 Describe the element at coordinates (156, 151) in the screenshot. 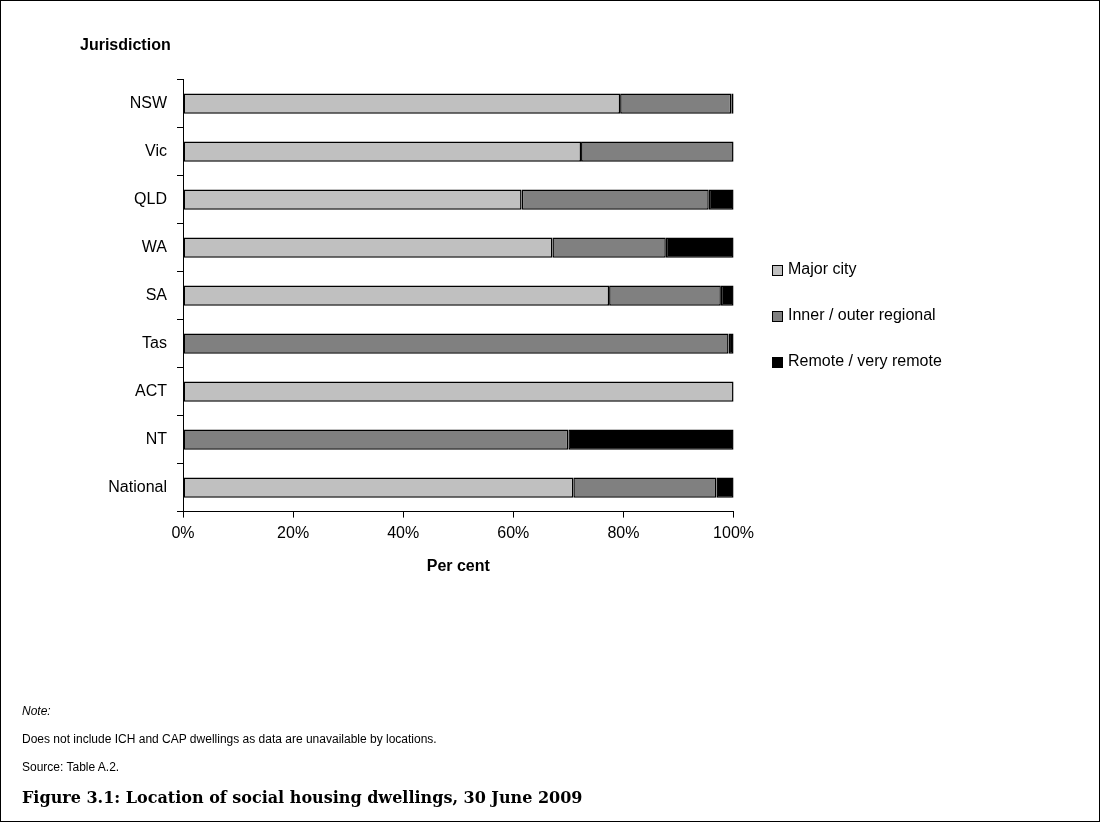

I see `y-tick-label: Vic` at that location.